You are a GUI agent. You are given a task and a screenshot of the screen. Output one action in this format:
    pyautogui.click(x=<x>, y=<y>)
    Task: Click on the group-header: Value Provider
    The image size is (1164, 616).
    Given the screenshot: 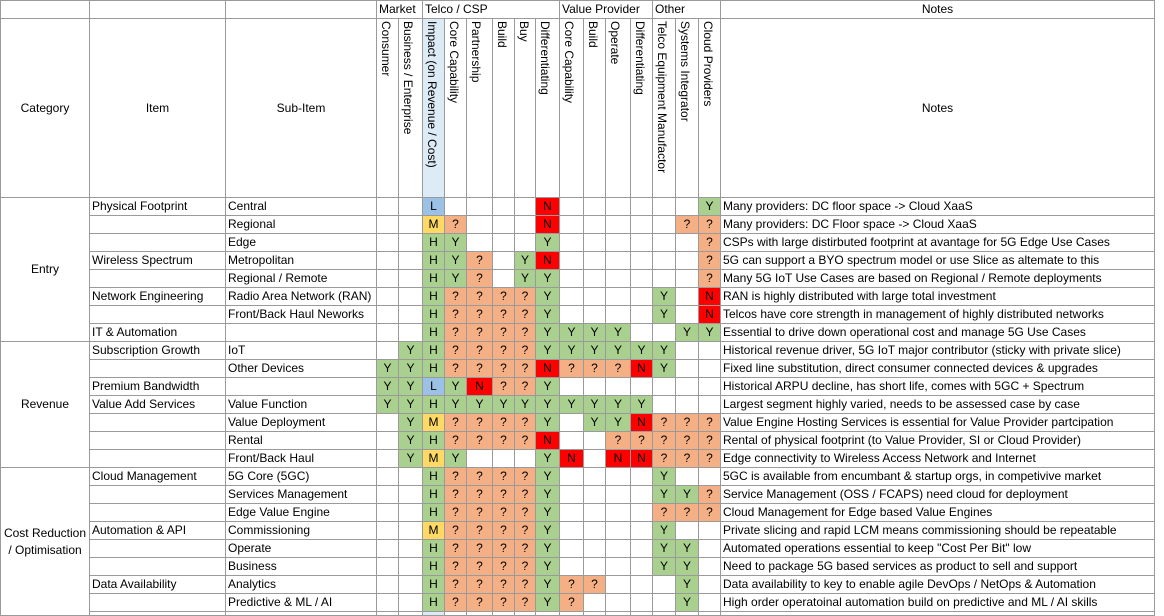 What is the action you would take?
    pyautogui.click(x=606, y=9)
    